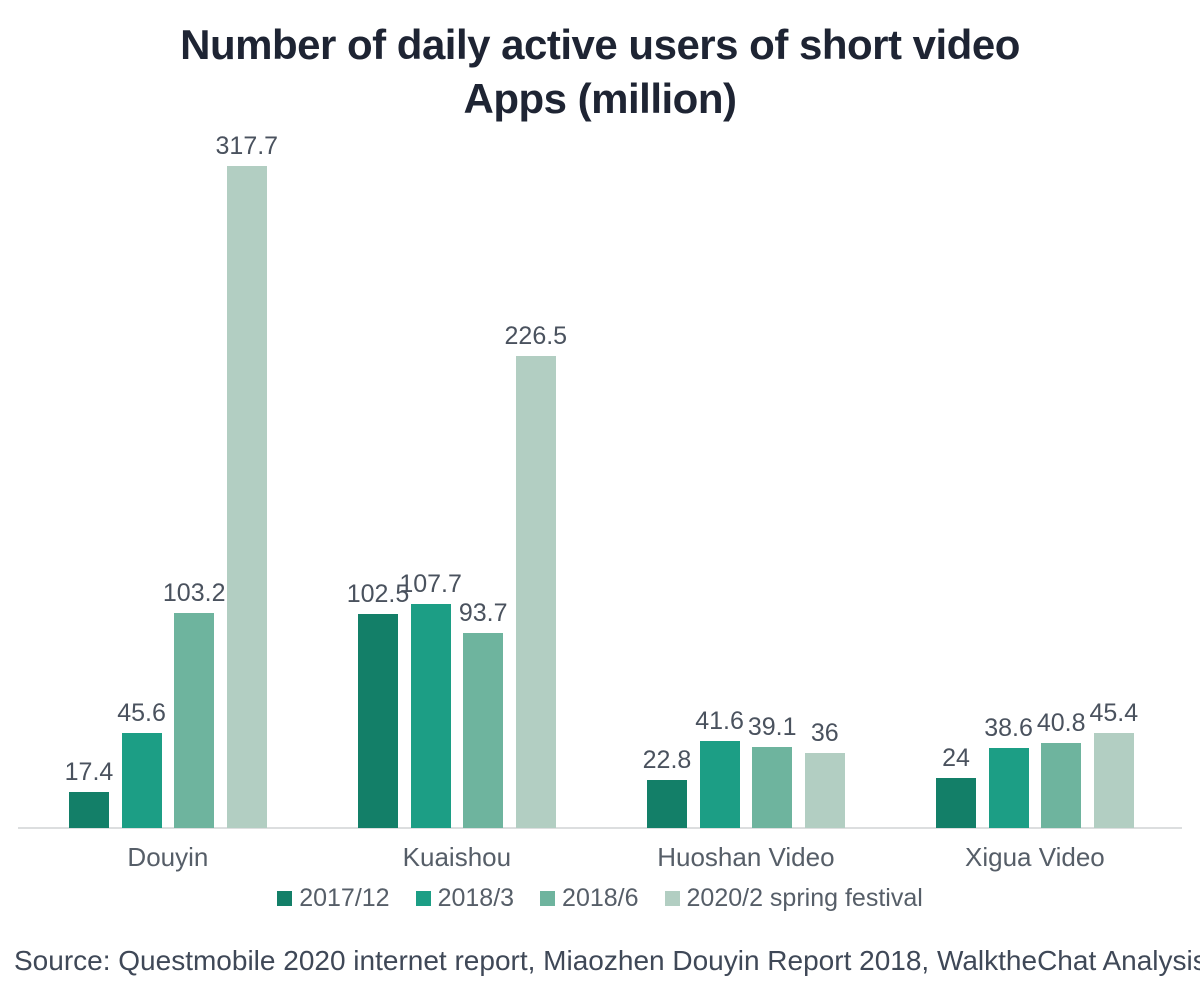  I want to click on bar-value-label: 317.7, so click(247, 146).